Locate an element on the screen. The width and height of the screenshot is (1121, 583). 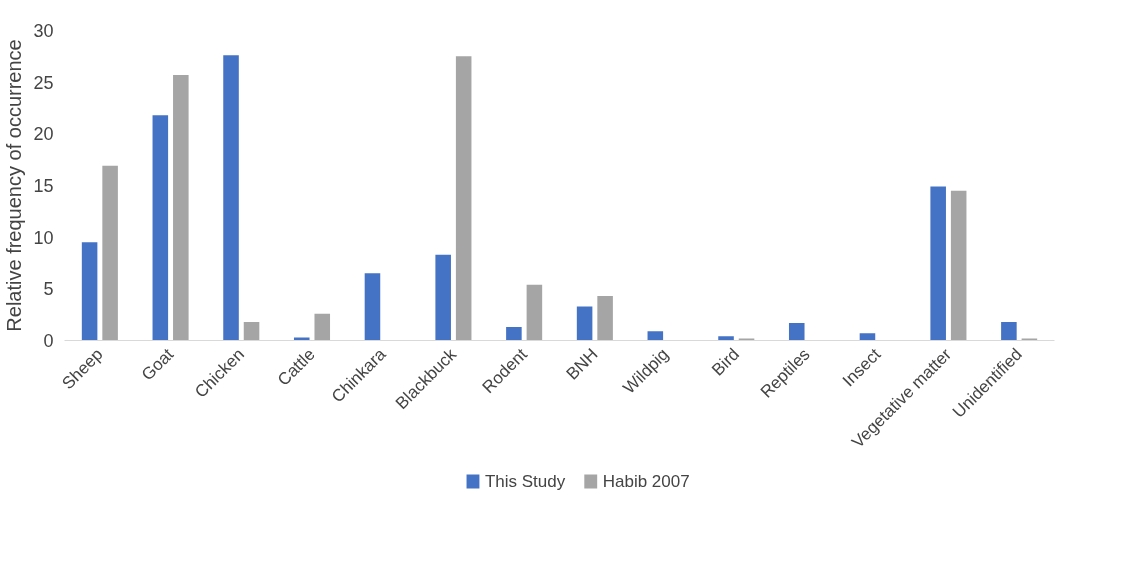
y-tick-label: 20 is located at coordinates (43, 134).